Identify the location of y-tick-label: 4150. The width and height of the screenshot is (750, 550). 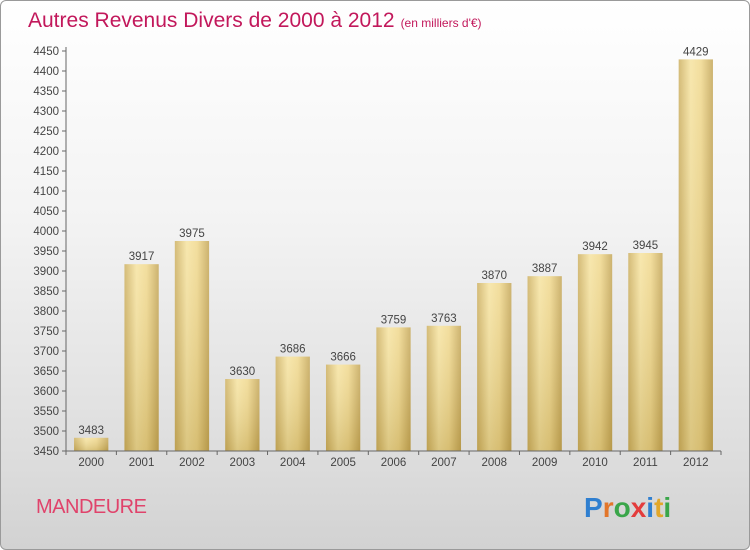
(46, 172).